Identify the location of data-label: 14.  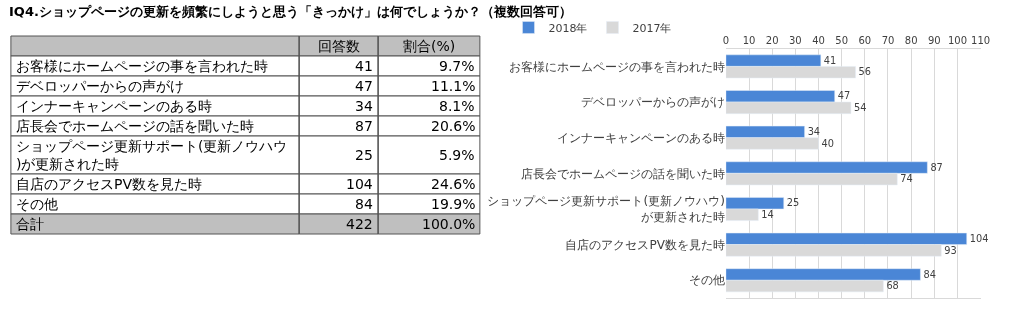
(767, 214).